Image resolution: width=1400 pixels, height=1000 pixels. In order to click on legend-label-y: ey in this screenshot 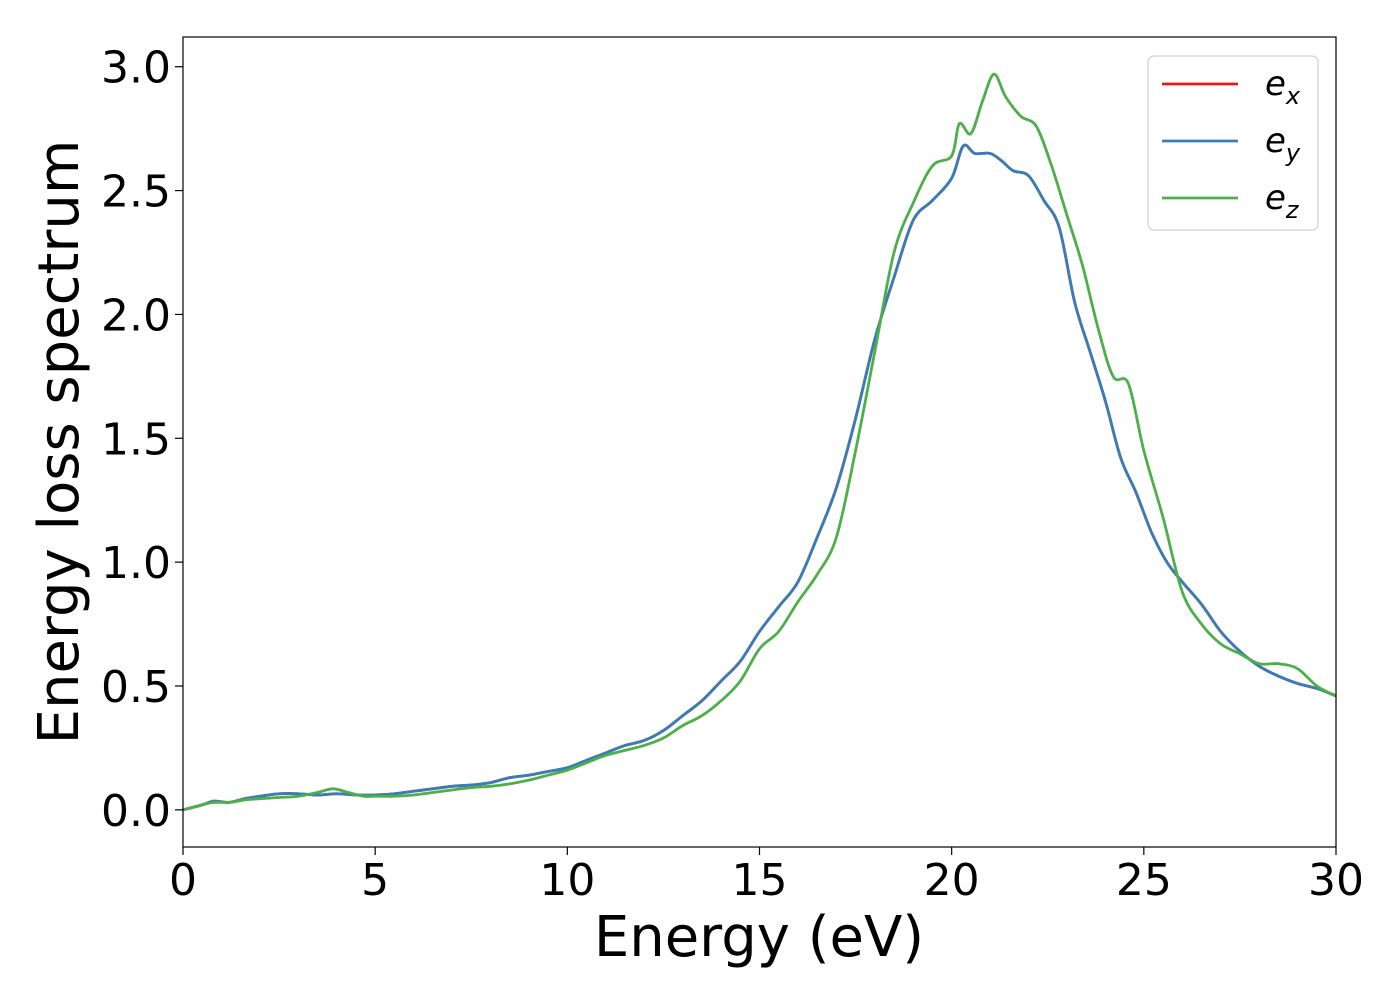, I will do `click(1283, 144)`.